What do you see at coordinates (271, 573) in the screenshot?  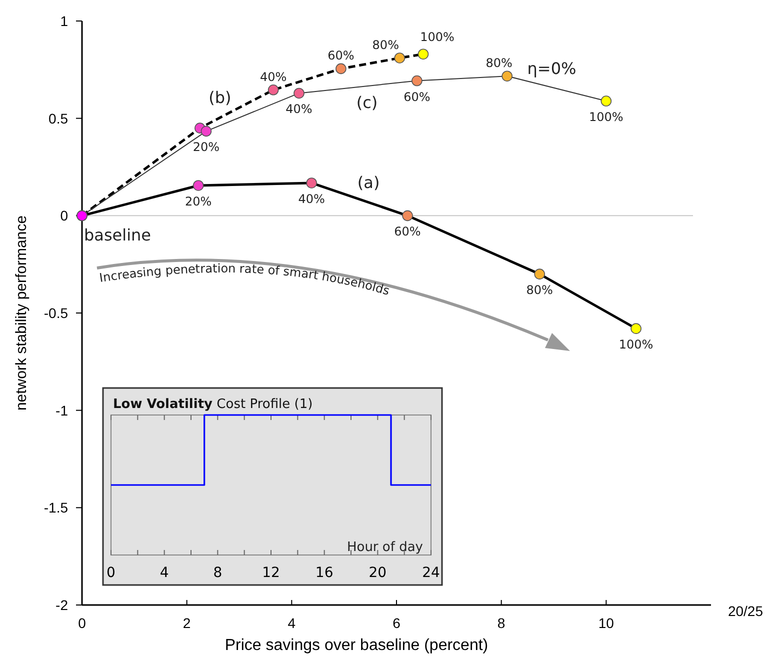 I see `x-tick-label: 12` at bounding box center [271, 573].